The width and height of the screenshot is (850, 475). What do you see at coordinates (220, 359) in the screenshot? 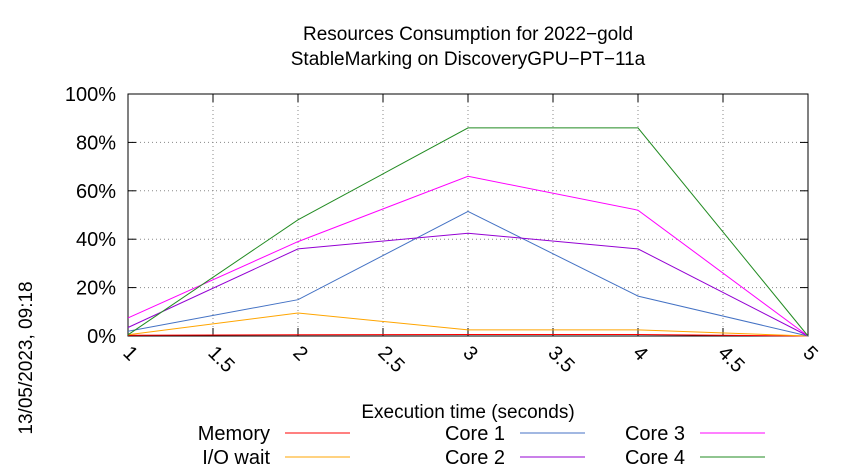
I see `x-tick-label: 1.5` at bounding box center [220, 359].